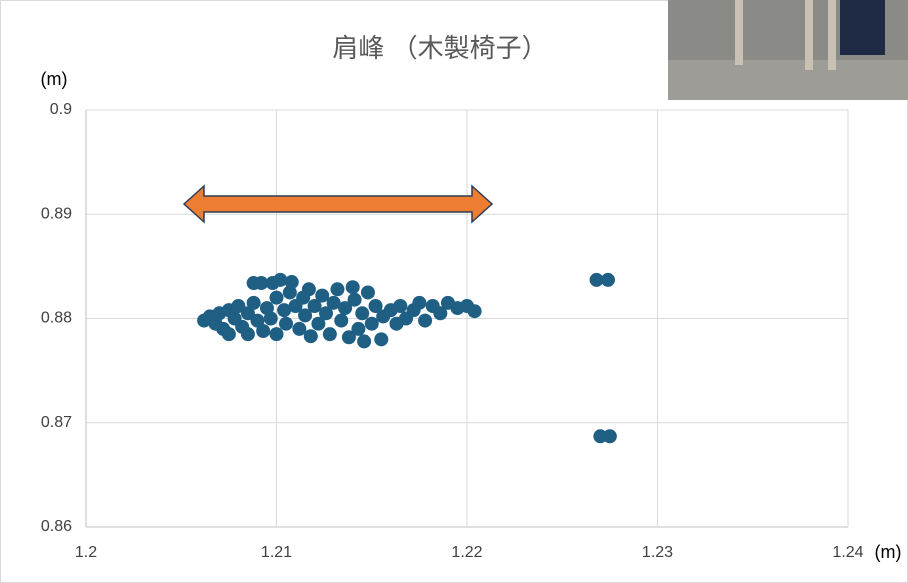  I want to click on y-tick-label: 0.87, so click(56, 422).